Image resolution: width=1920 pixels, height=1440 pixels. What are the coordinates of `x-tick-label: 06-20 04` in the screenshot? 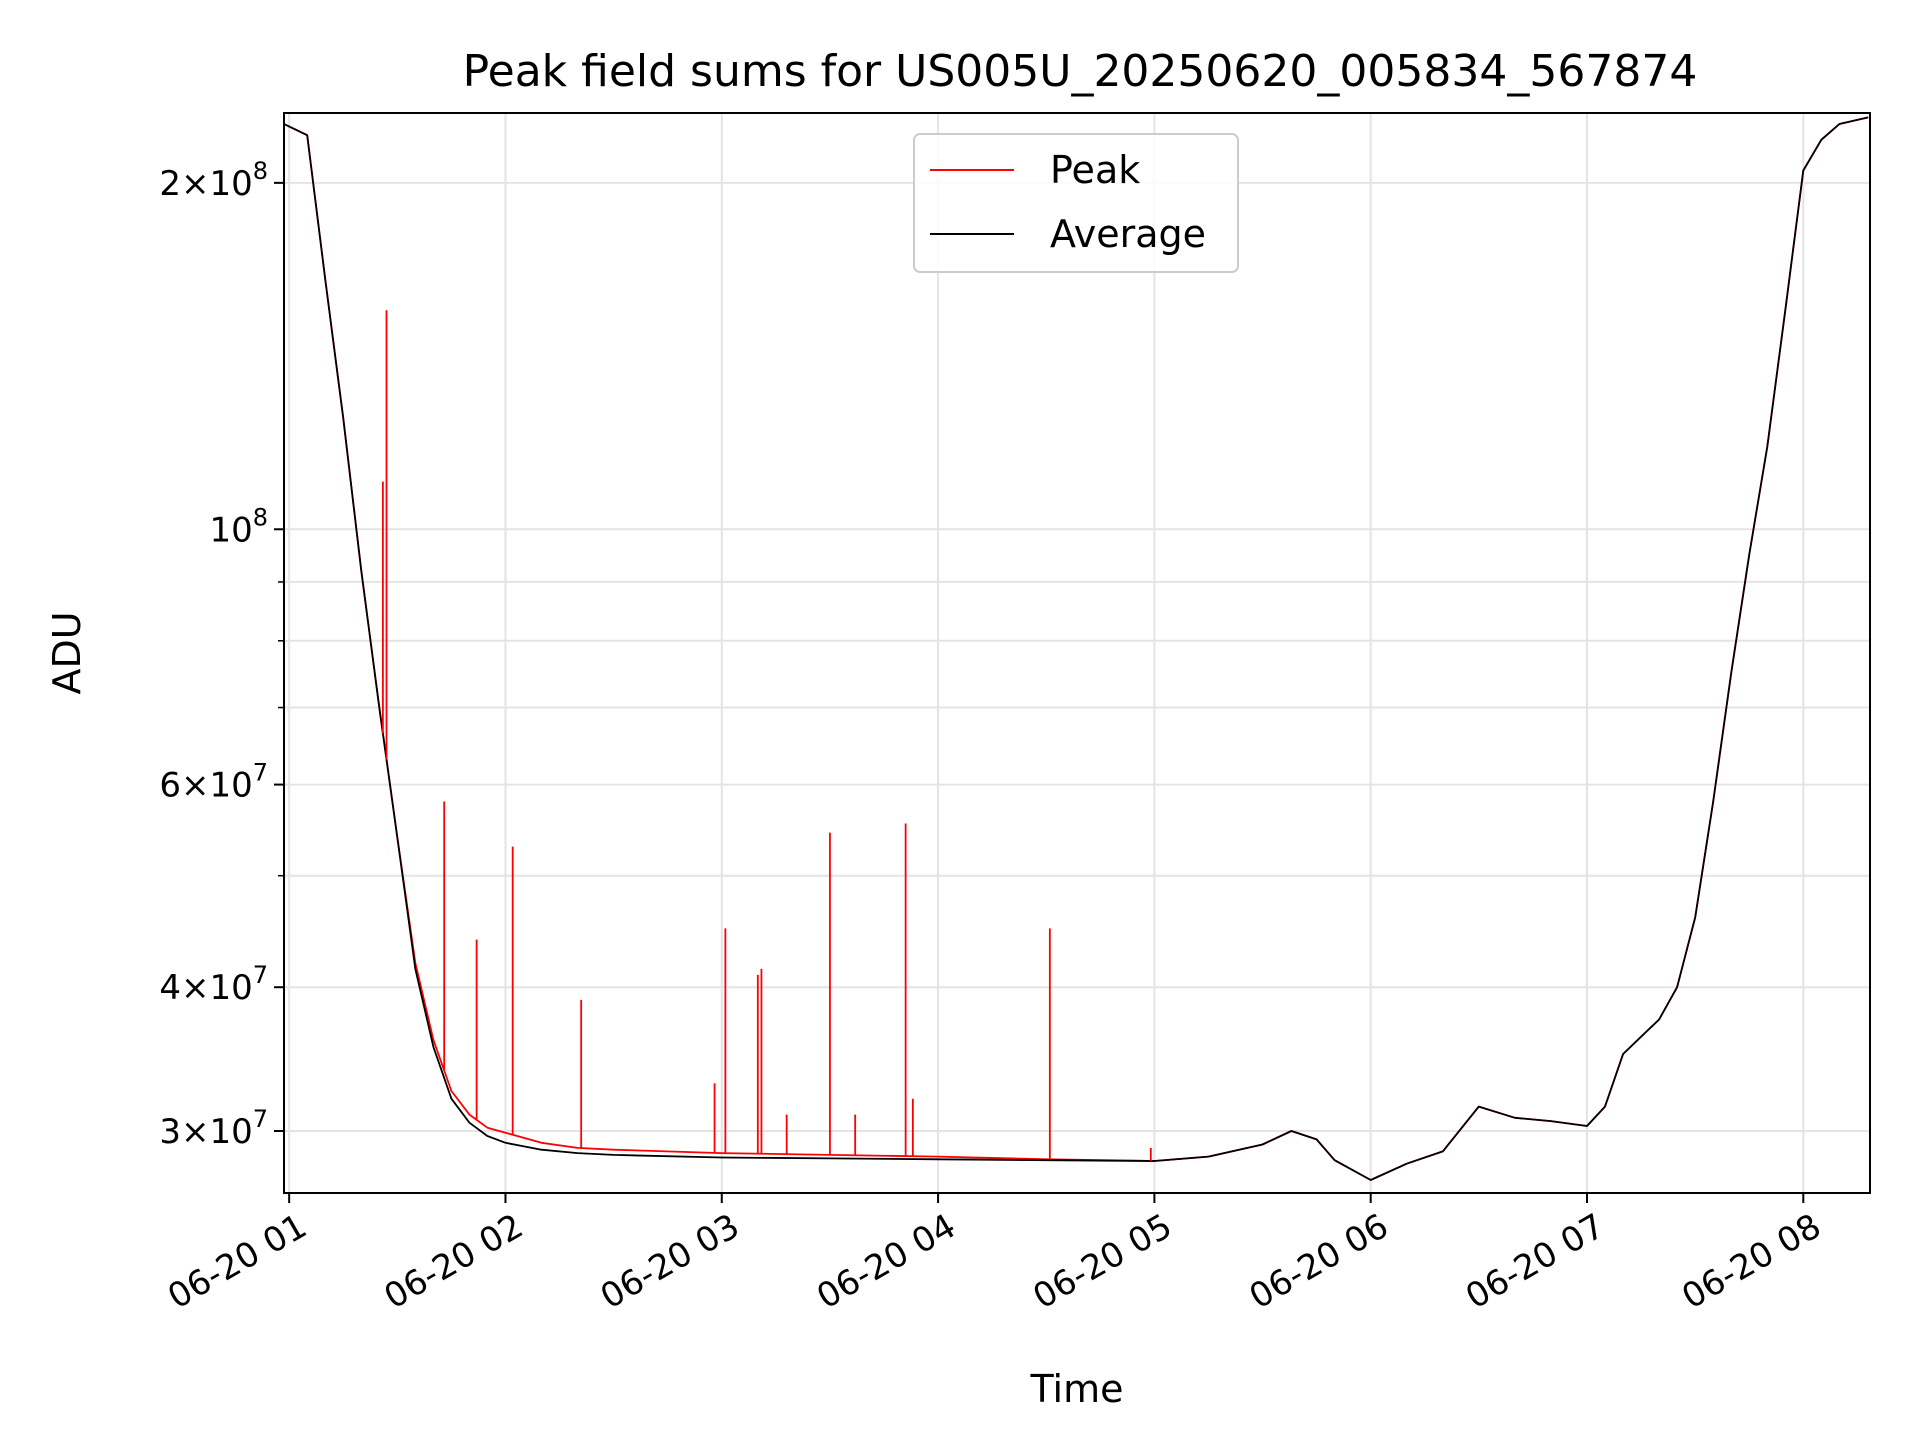 It's located at (886, 1261).